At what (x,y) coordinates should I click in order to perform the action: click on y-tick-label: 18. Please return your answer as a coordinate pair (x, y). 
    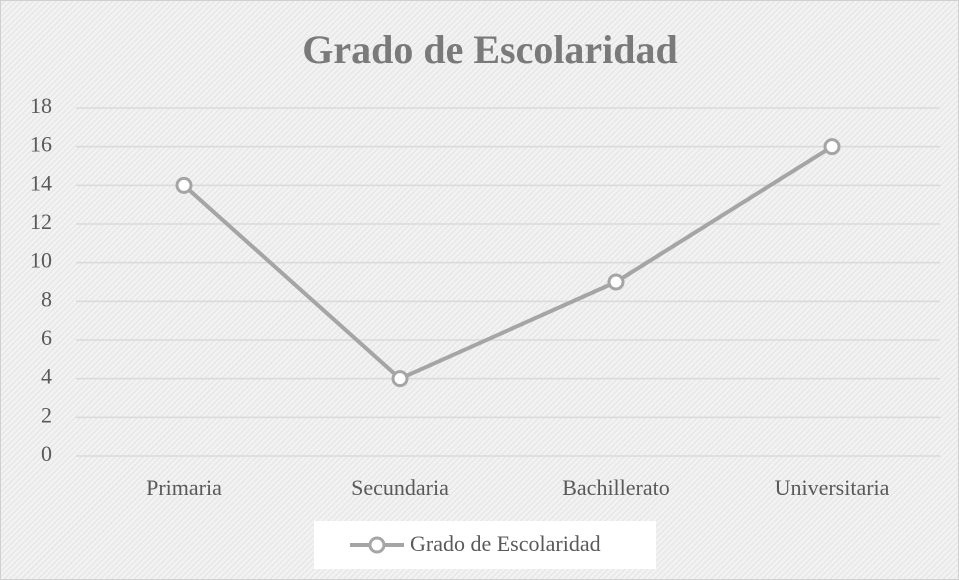
    Looking at the image, I should click on (41, 105).